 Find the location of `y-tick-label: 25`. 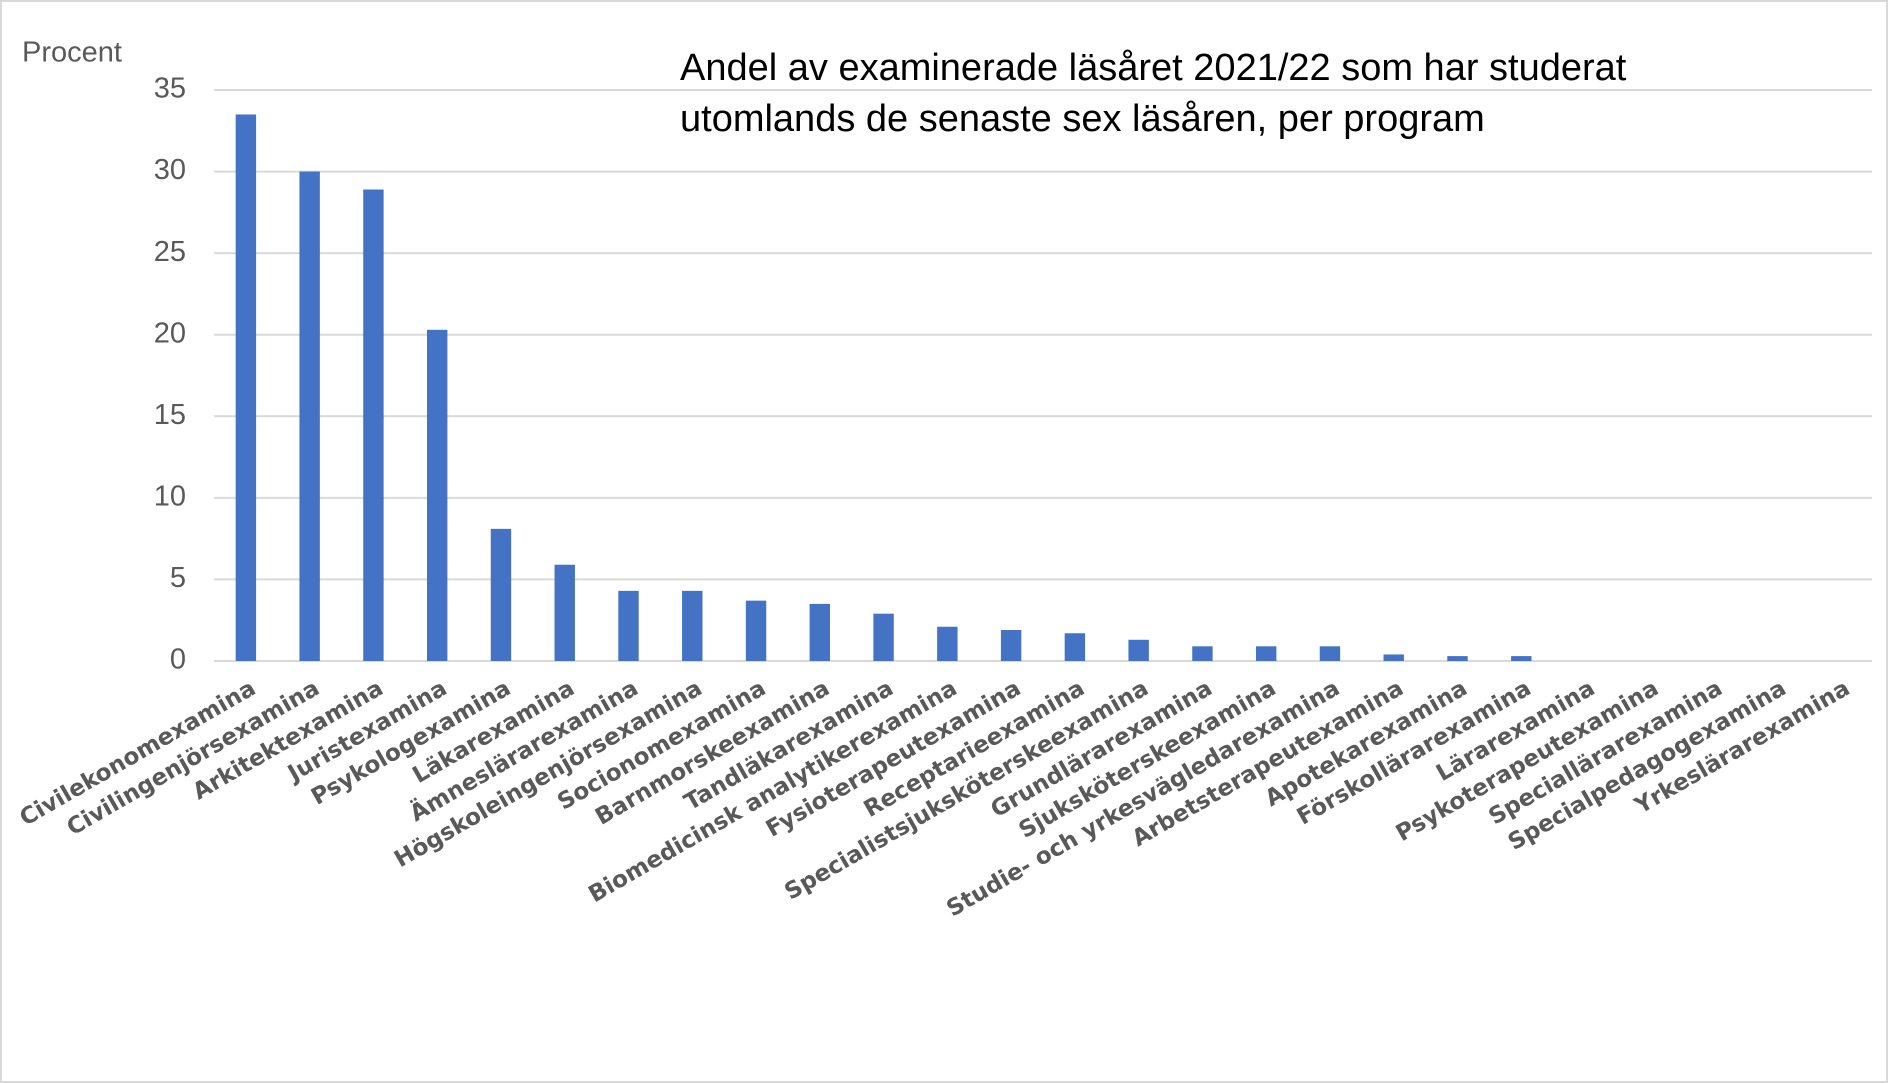

y-tick-label: 25 is located at coordinates (170, 252).